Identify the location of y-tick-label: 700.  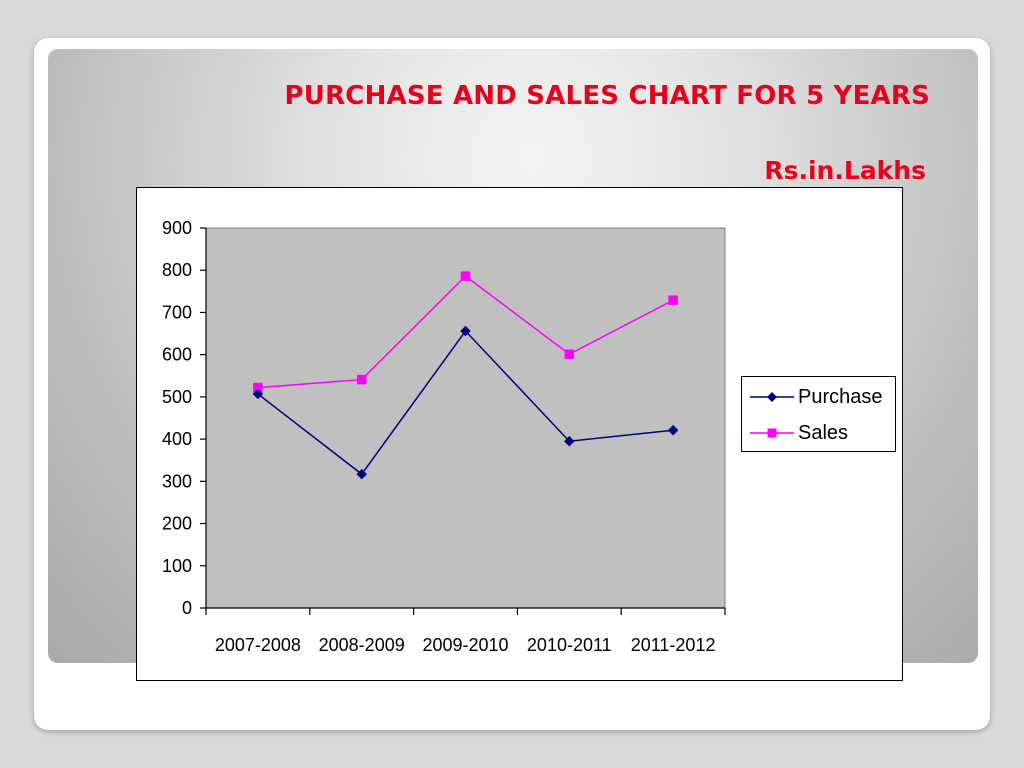
(177, 312).